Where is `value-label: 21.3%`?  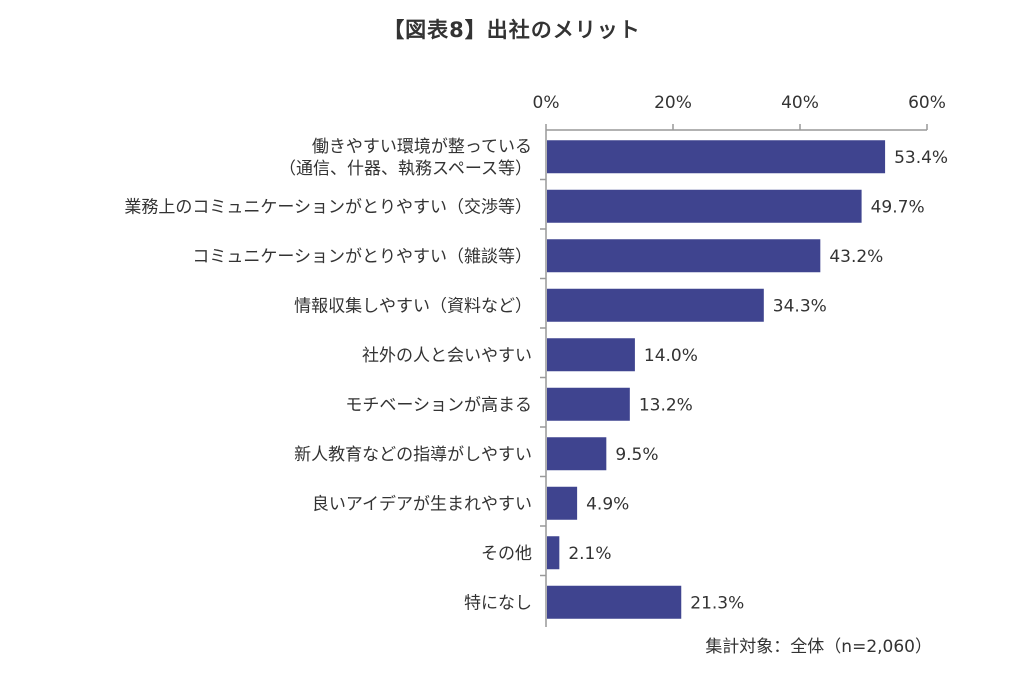
value-label: 21.3% is located at coordinates (717, 603).